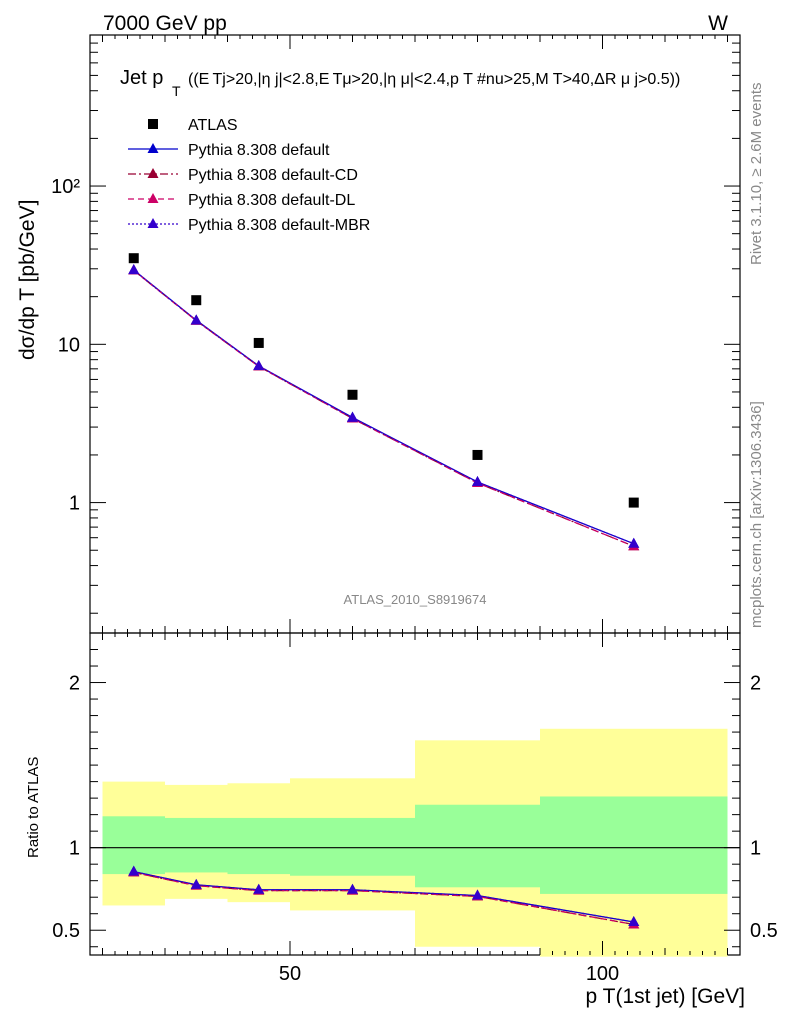  I want to click on title-subscript: T, so click(176, 91).